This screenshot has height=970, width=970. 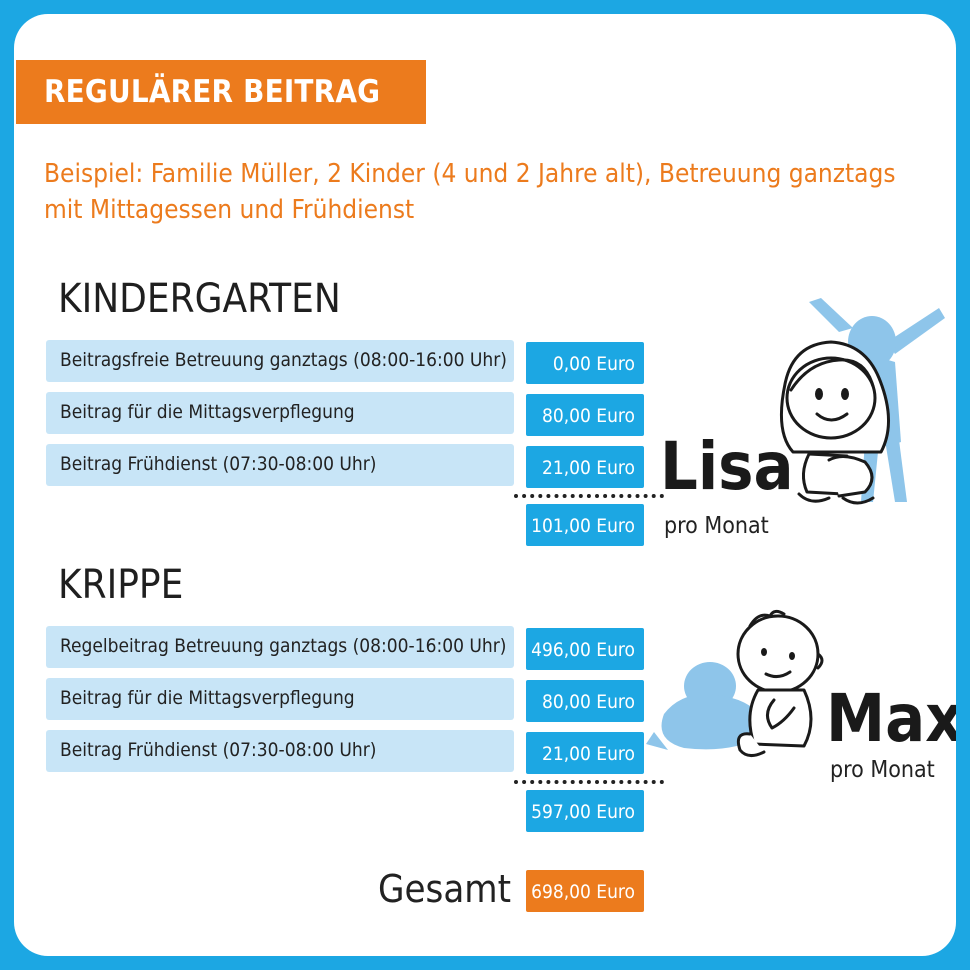 I want to click on kindergarten-amount-lunch: 80,00 Euro, so click(x=585, y=415).